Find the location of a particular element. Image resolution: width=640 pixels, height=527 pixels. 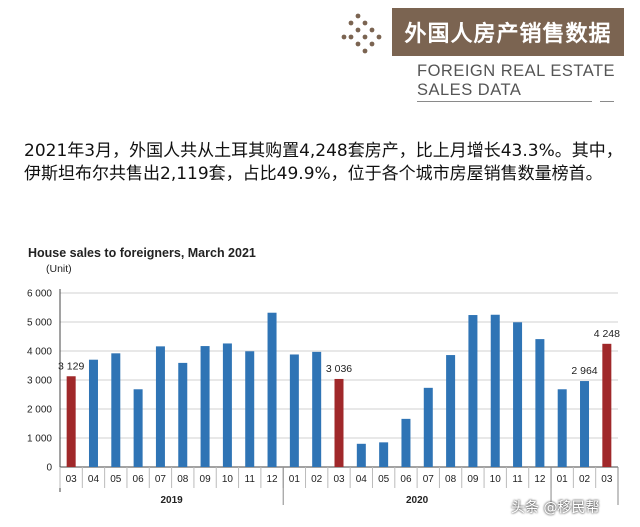

y-tick-label: 3 000 is located at coordinates (39, 381).